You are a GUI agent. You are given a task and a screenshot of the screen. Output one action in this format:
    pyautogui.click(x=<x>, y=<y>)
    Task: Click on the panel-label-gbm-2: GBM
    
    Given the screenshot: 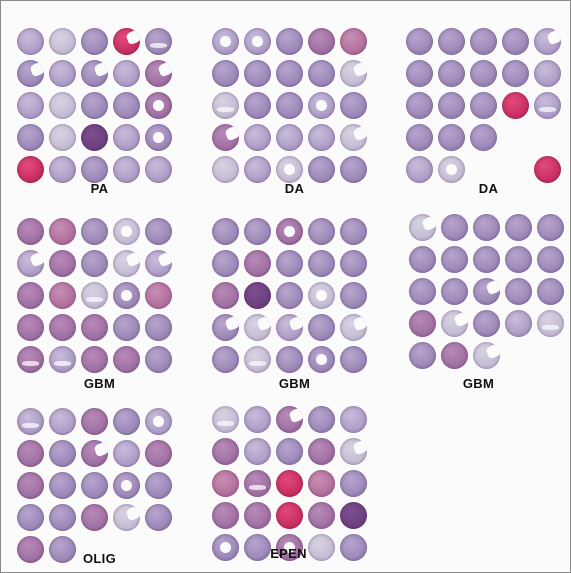 What is the action you would take?
    pyautogui.click(x=294, y=383)
    